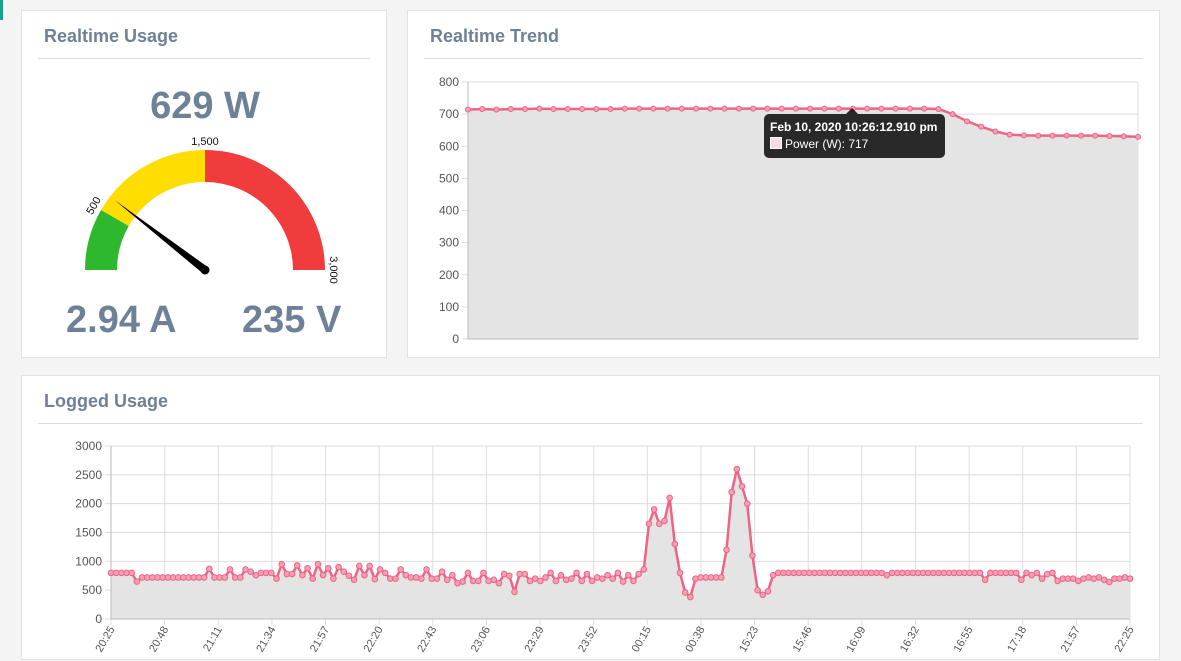  Describe the element at coordinates (449, 243) in the screenshot. I see `y-tick-label: 300` at that location.